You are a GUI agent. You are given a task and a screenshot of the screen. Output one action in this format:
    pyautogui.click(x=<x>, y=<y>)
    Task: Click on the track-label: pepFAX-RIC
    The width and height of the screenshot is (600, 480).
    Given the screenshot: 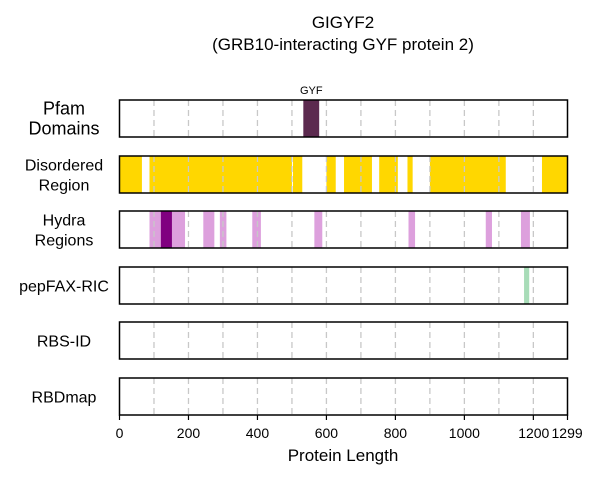 What is the action you would take?
    pyautogui.click(x=64, y=287)
    